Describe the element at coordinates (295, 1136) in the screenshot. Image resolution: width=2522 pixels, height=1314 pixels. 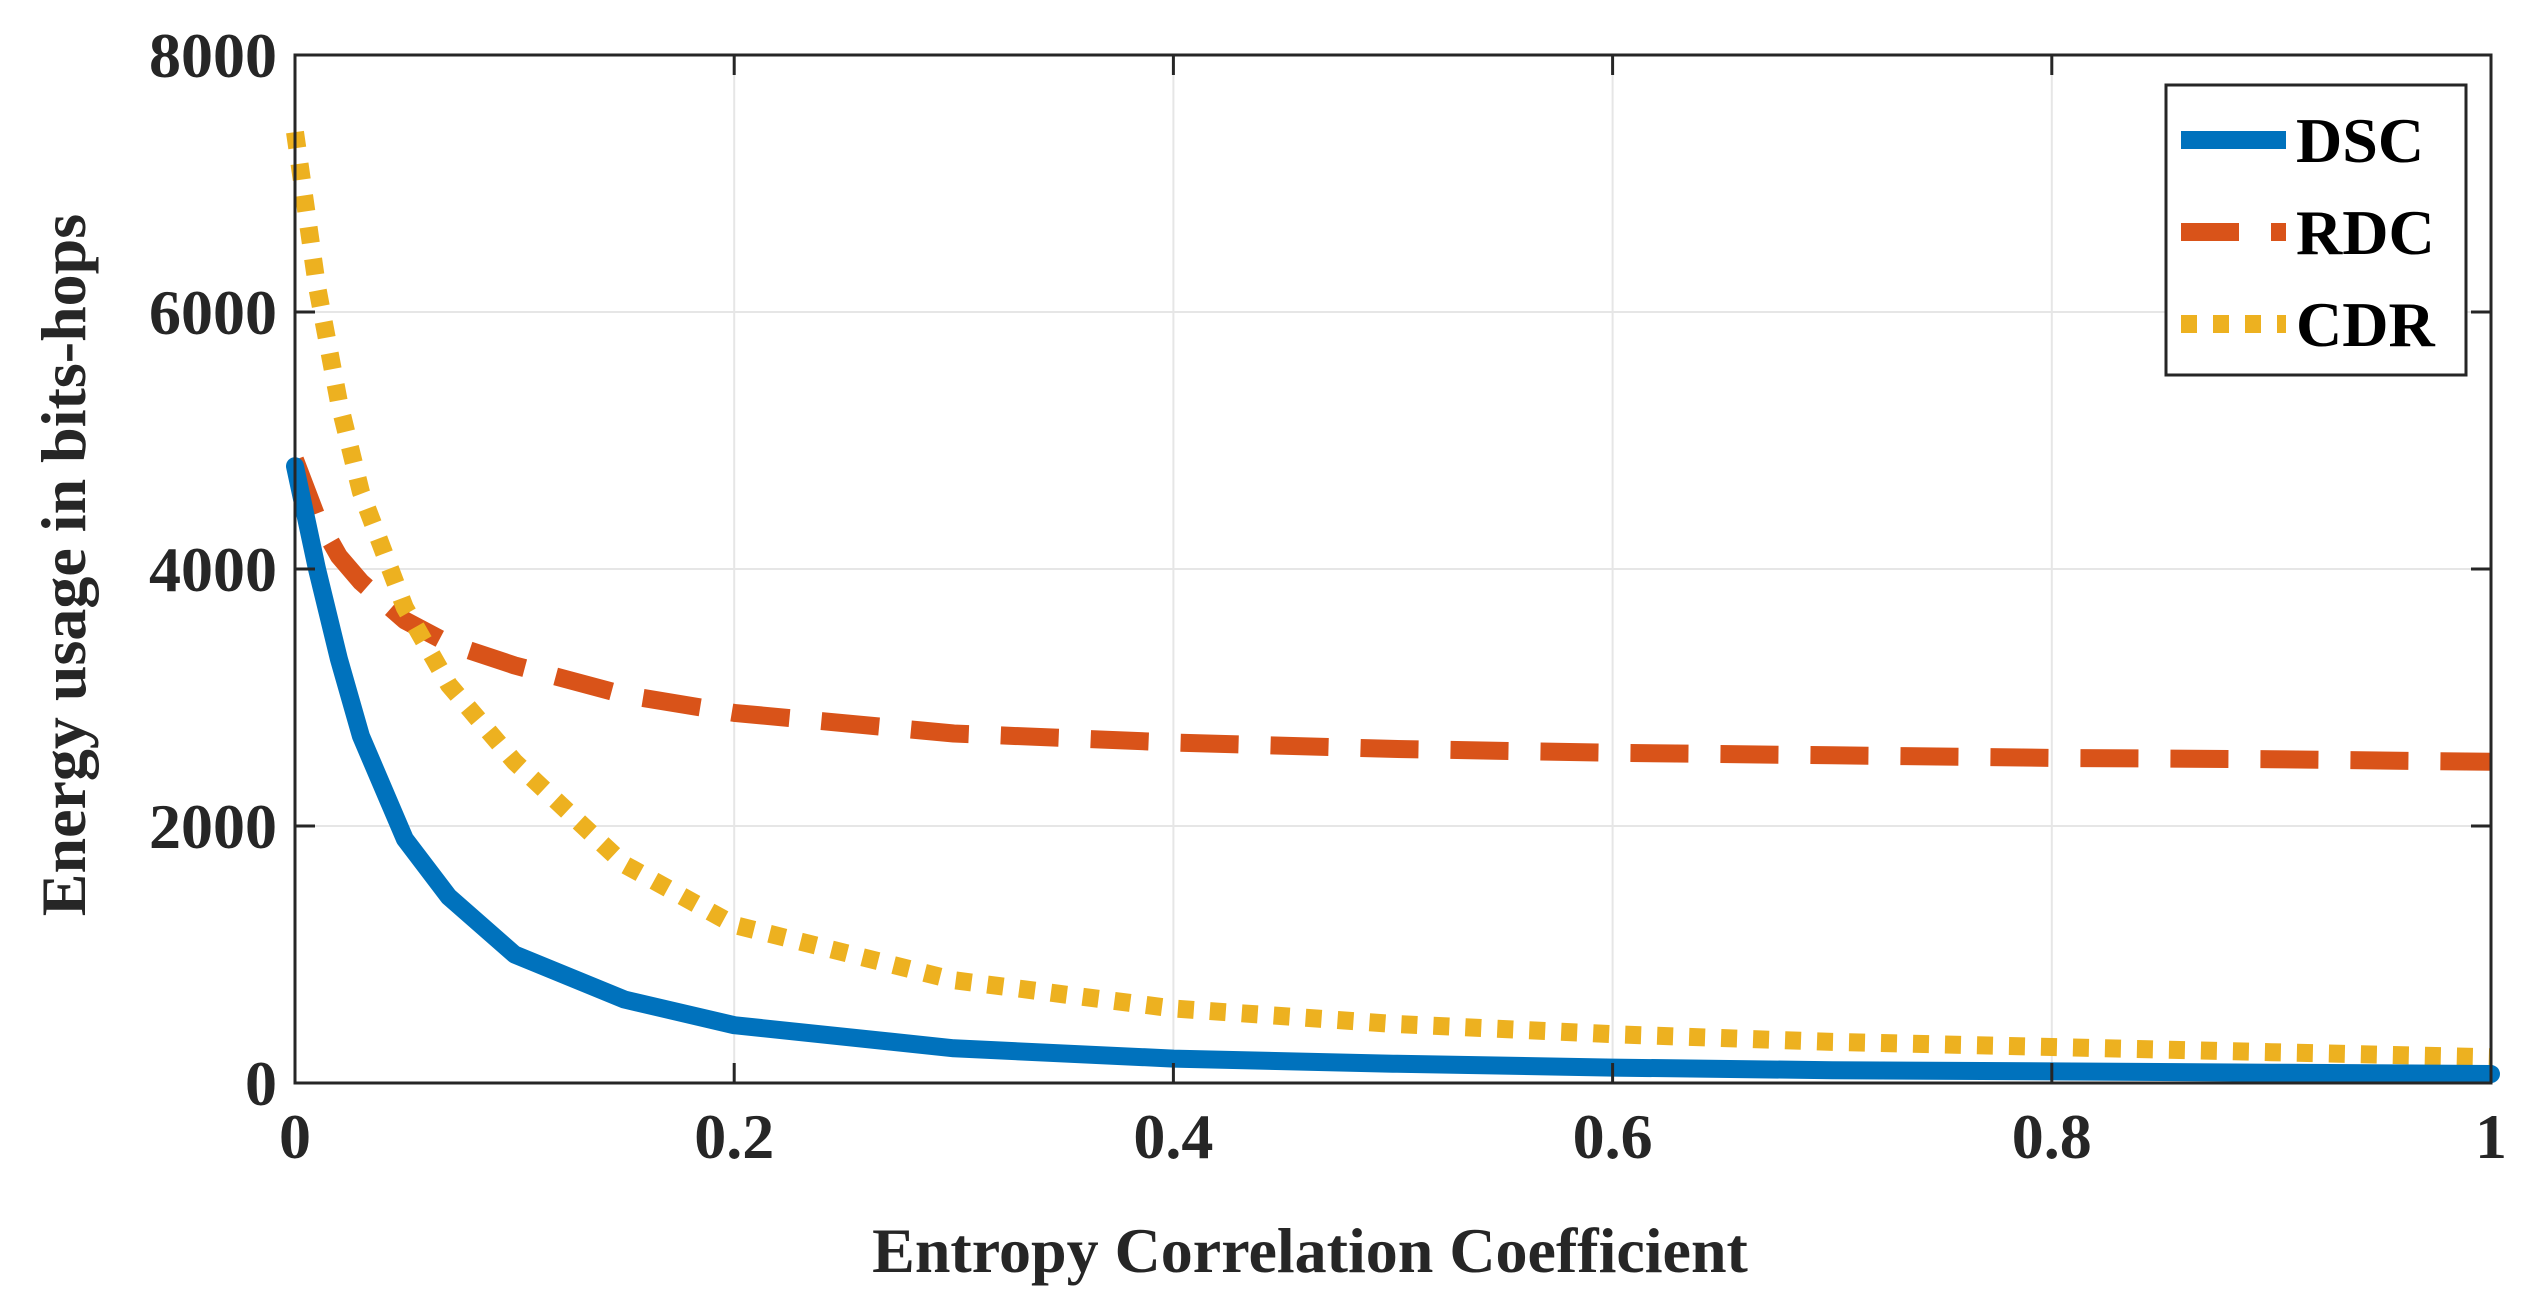
I see `x-tick-label: 0` at that location.